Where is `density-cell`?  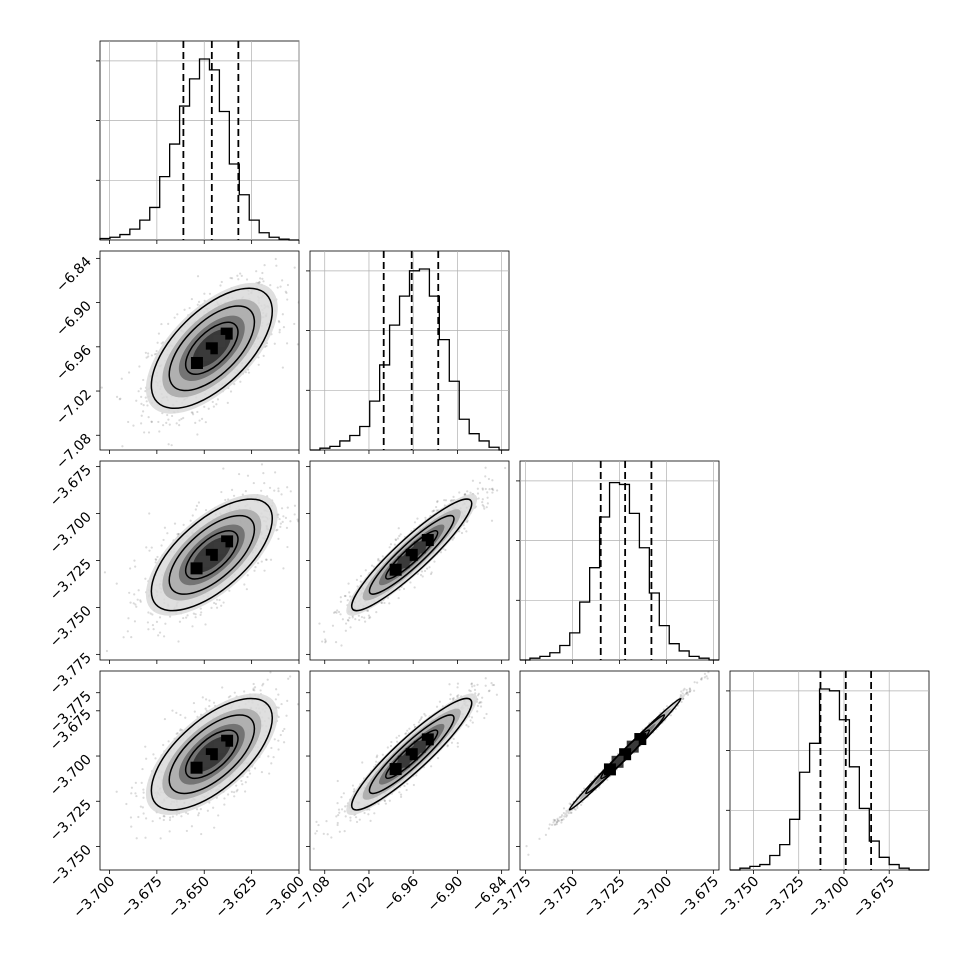
density-cell is located at coordinates (196, 362).